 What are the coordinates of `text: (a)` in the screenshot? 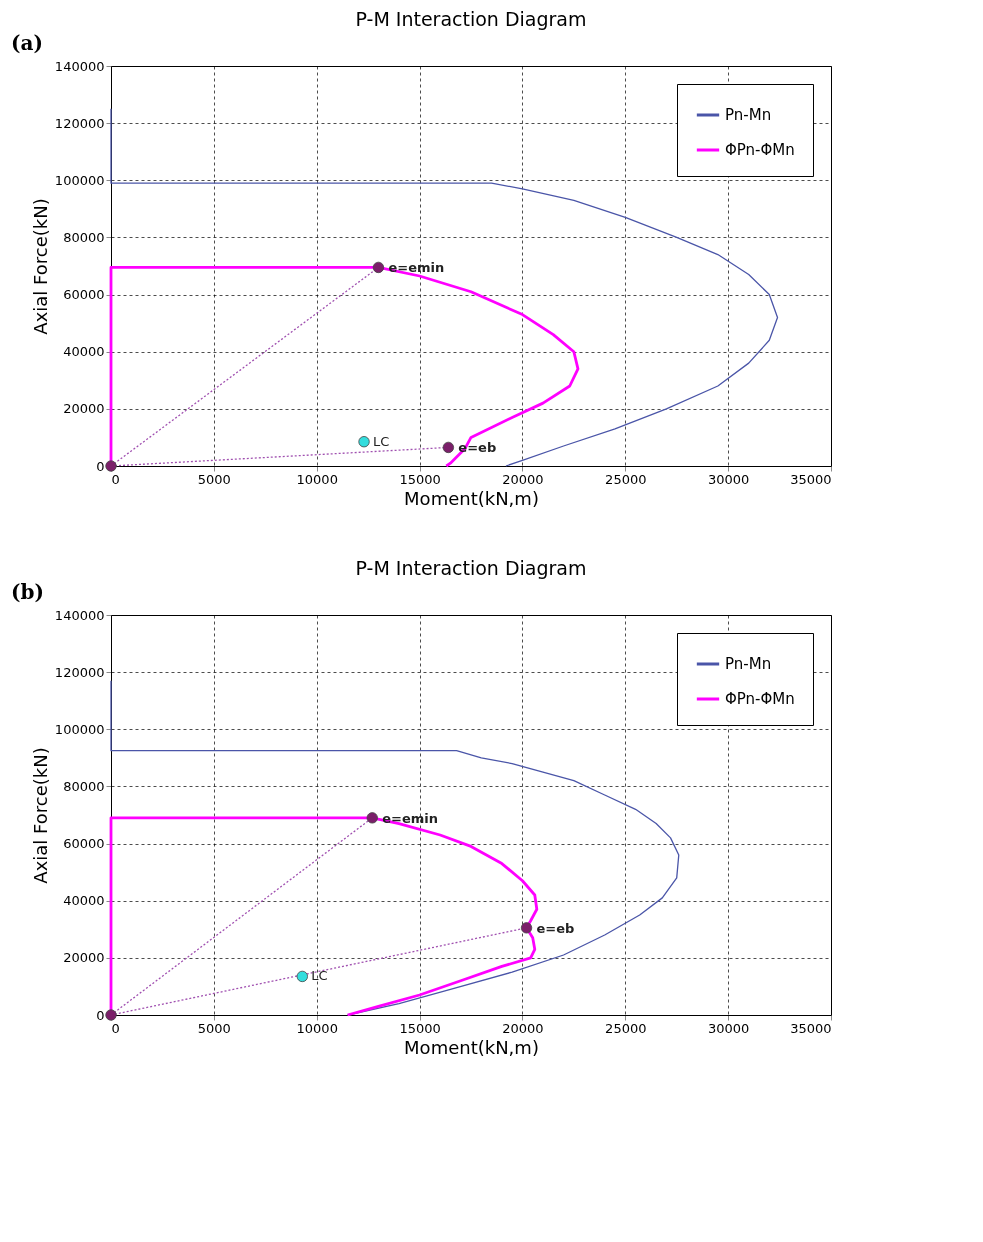 It's located at (27, 43).